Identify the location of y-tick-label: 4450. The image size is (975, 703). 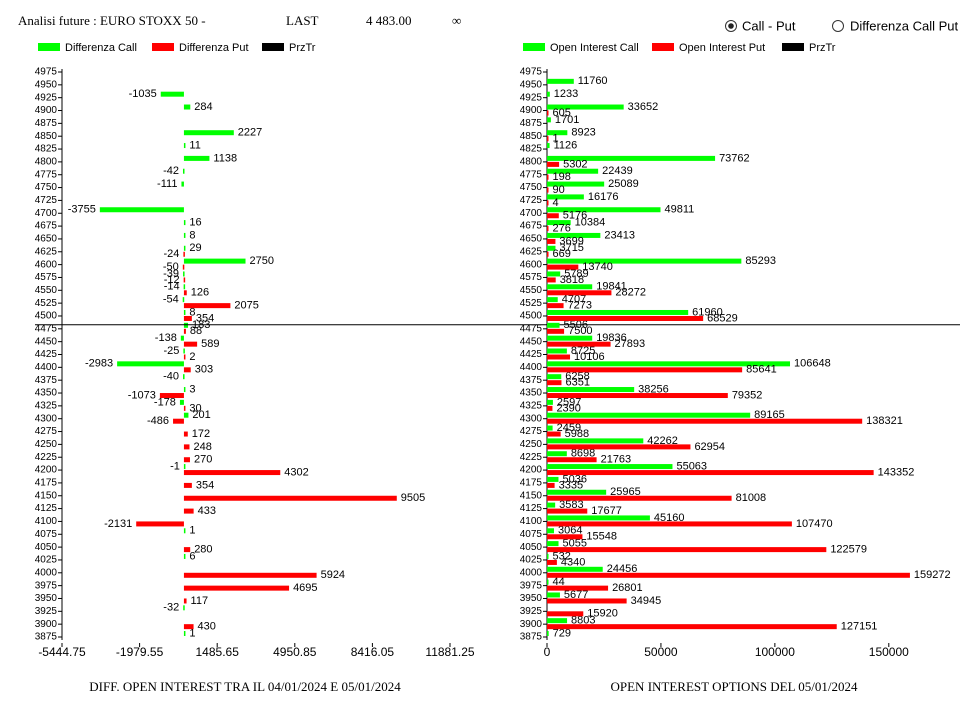
(531, 341).